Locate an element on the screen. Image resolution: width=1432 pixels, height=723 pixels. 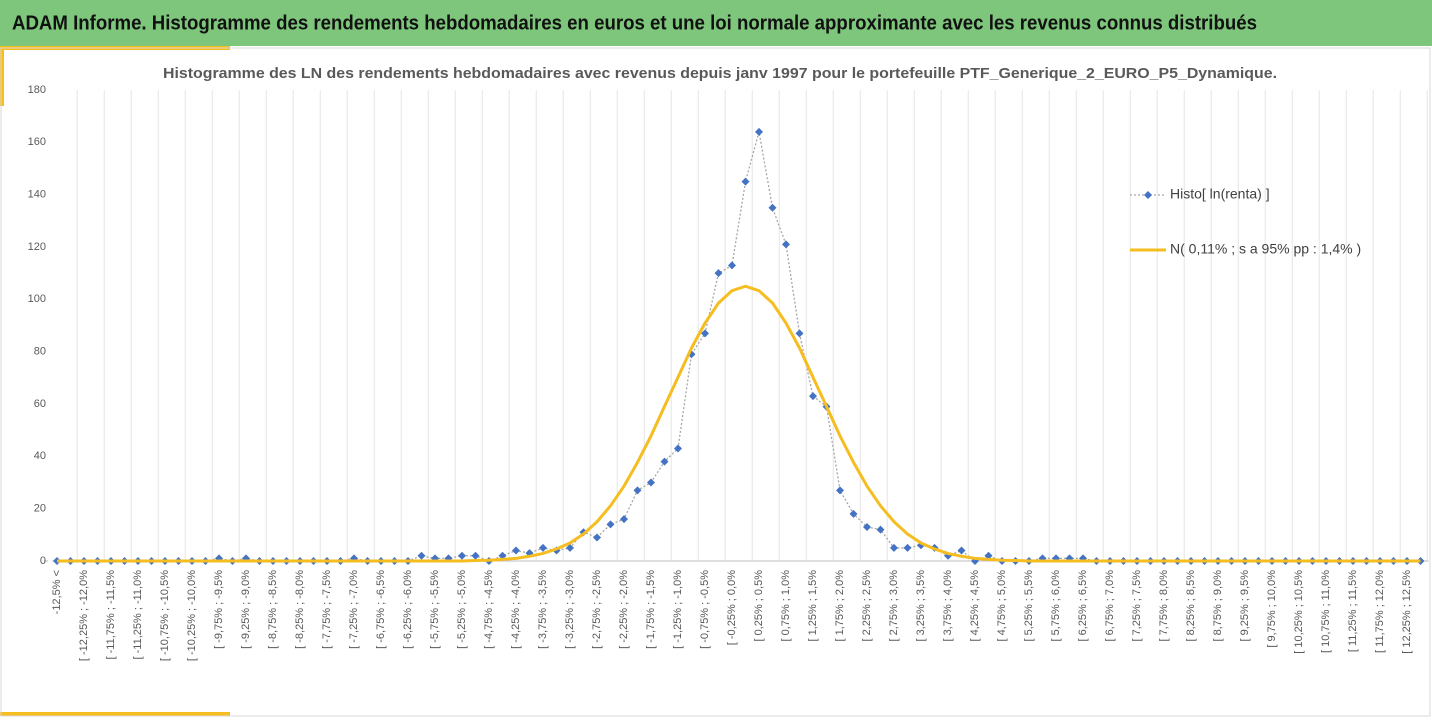
x-tick-label: [ 2,75% ; 3,0% is located at coordinates (894, 606).